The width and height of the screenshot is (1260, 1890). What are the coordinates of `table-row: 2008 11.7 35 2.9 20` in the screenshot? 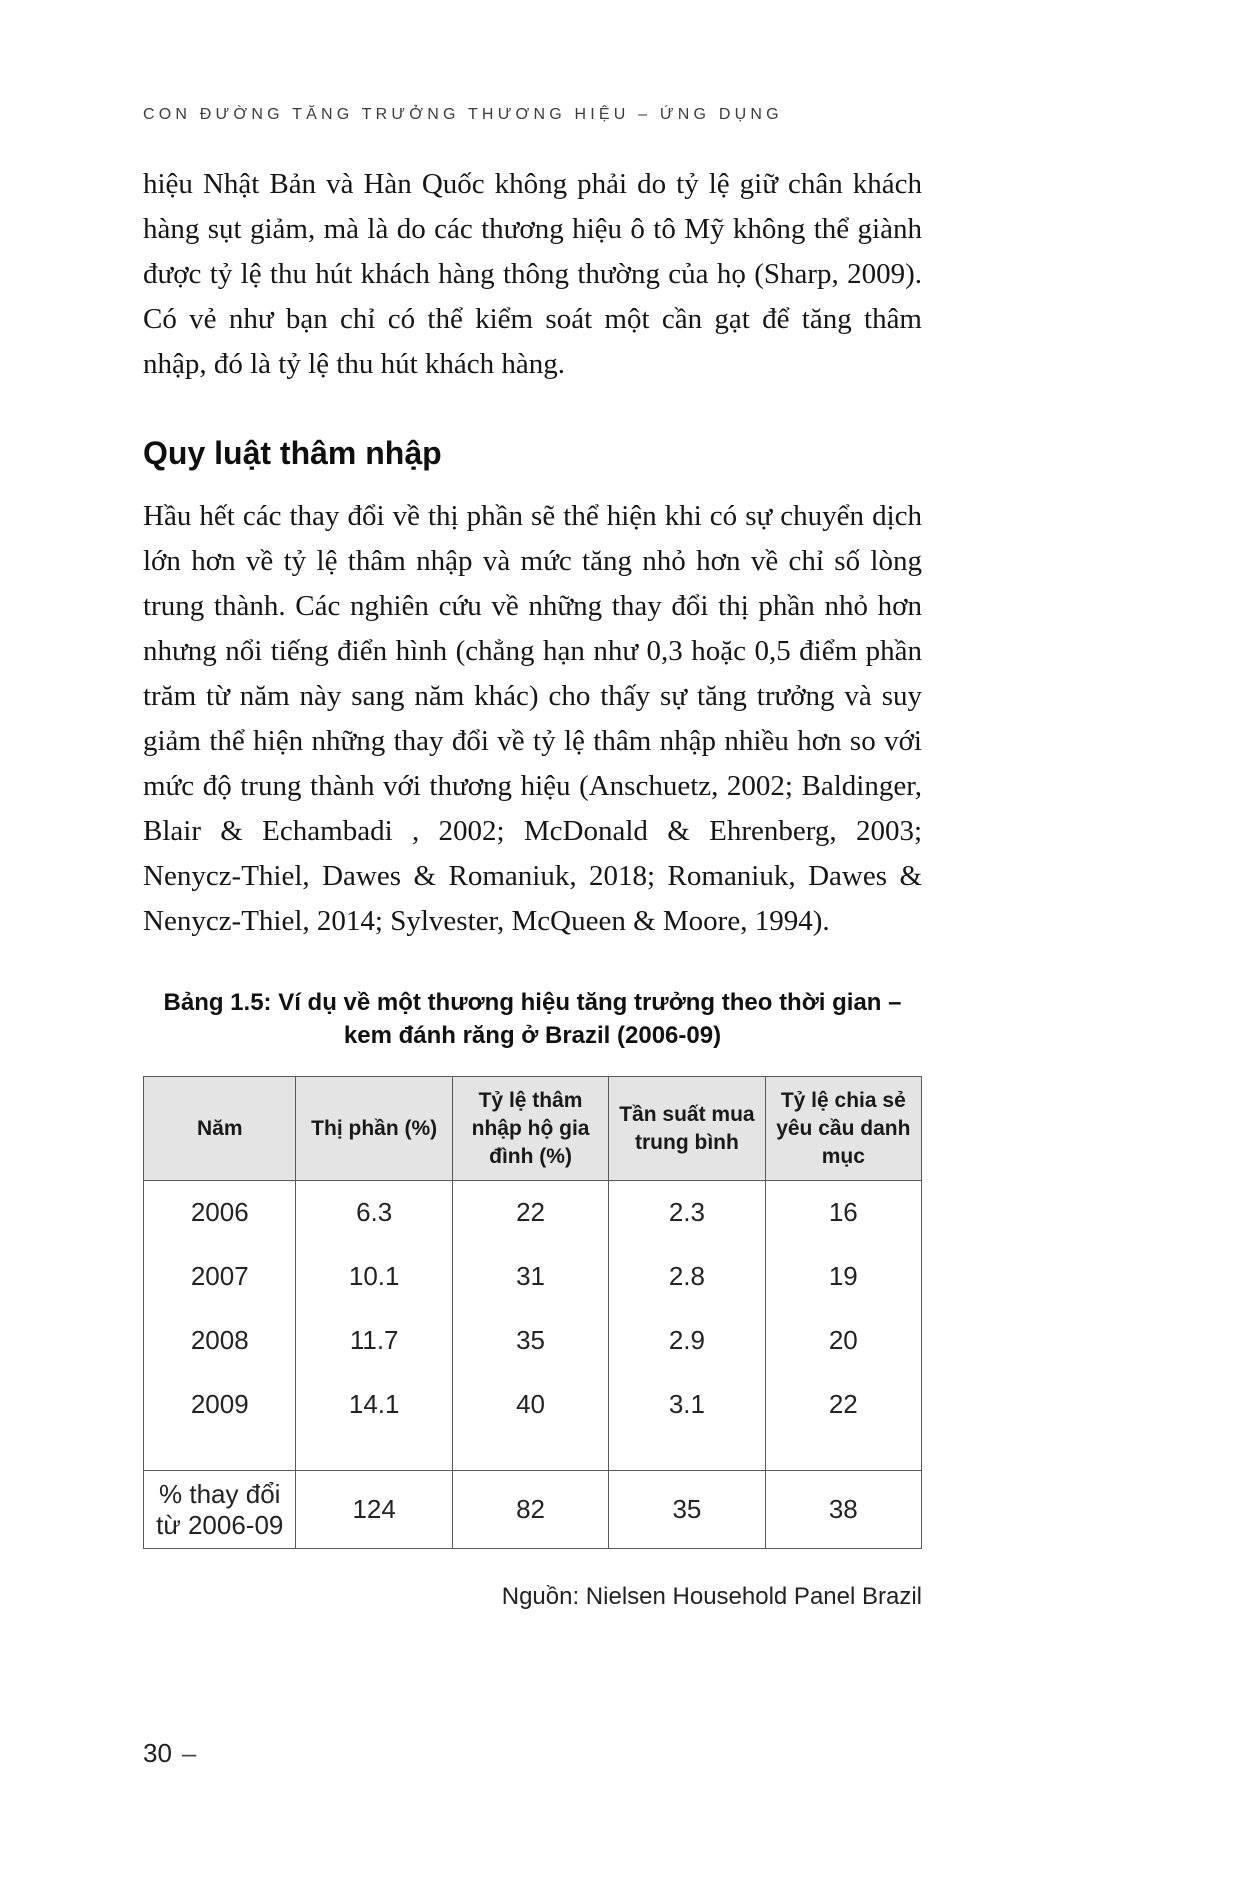 It's located at (532, 1340).